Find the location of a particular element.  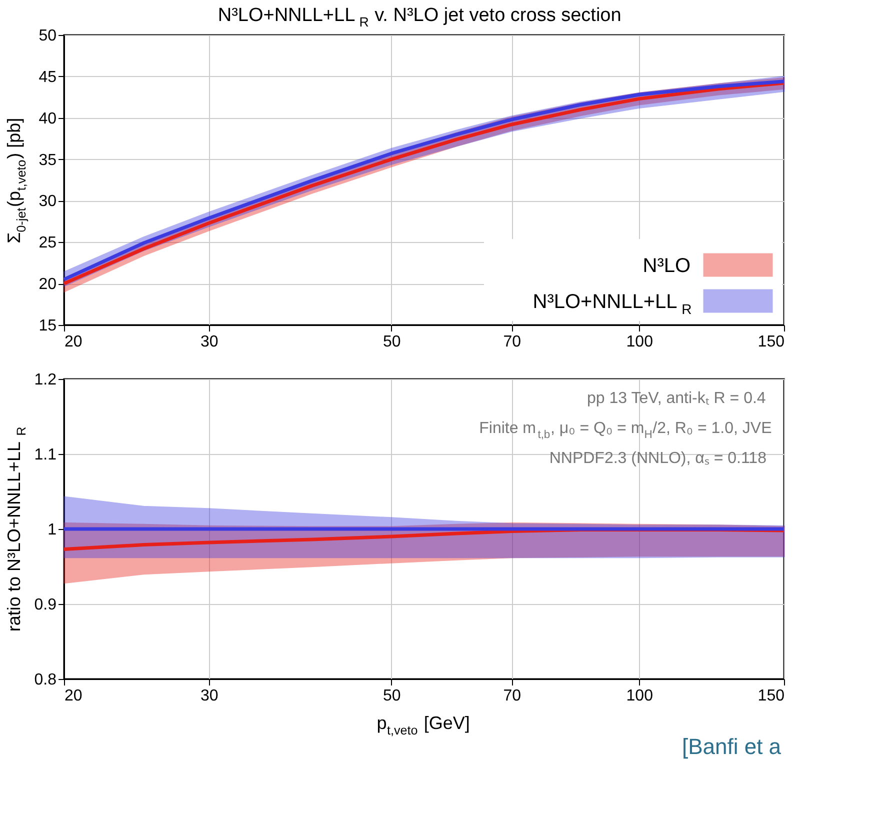

y-tick-label: 25 is located at coordinates (47, 243).